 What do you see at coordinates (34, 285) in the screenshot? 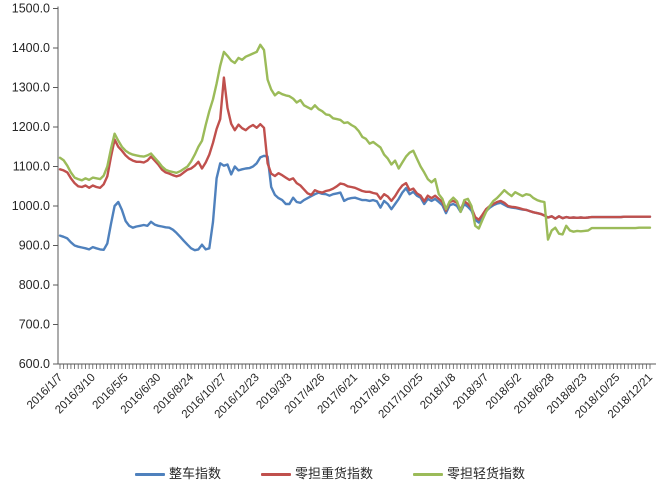
I see `y-tick-label: 800.0` at bounding box center [34, 285].